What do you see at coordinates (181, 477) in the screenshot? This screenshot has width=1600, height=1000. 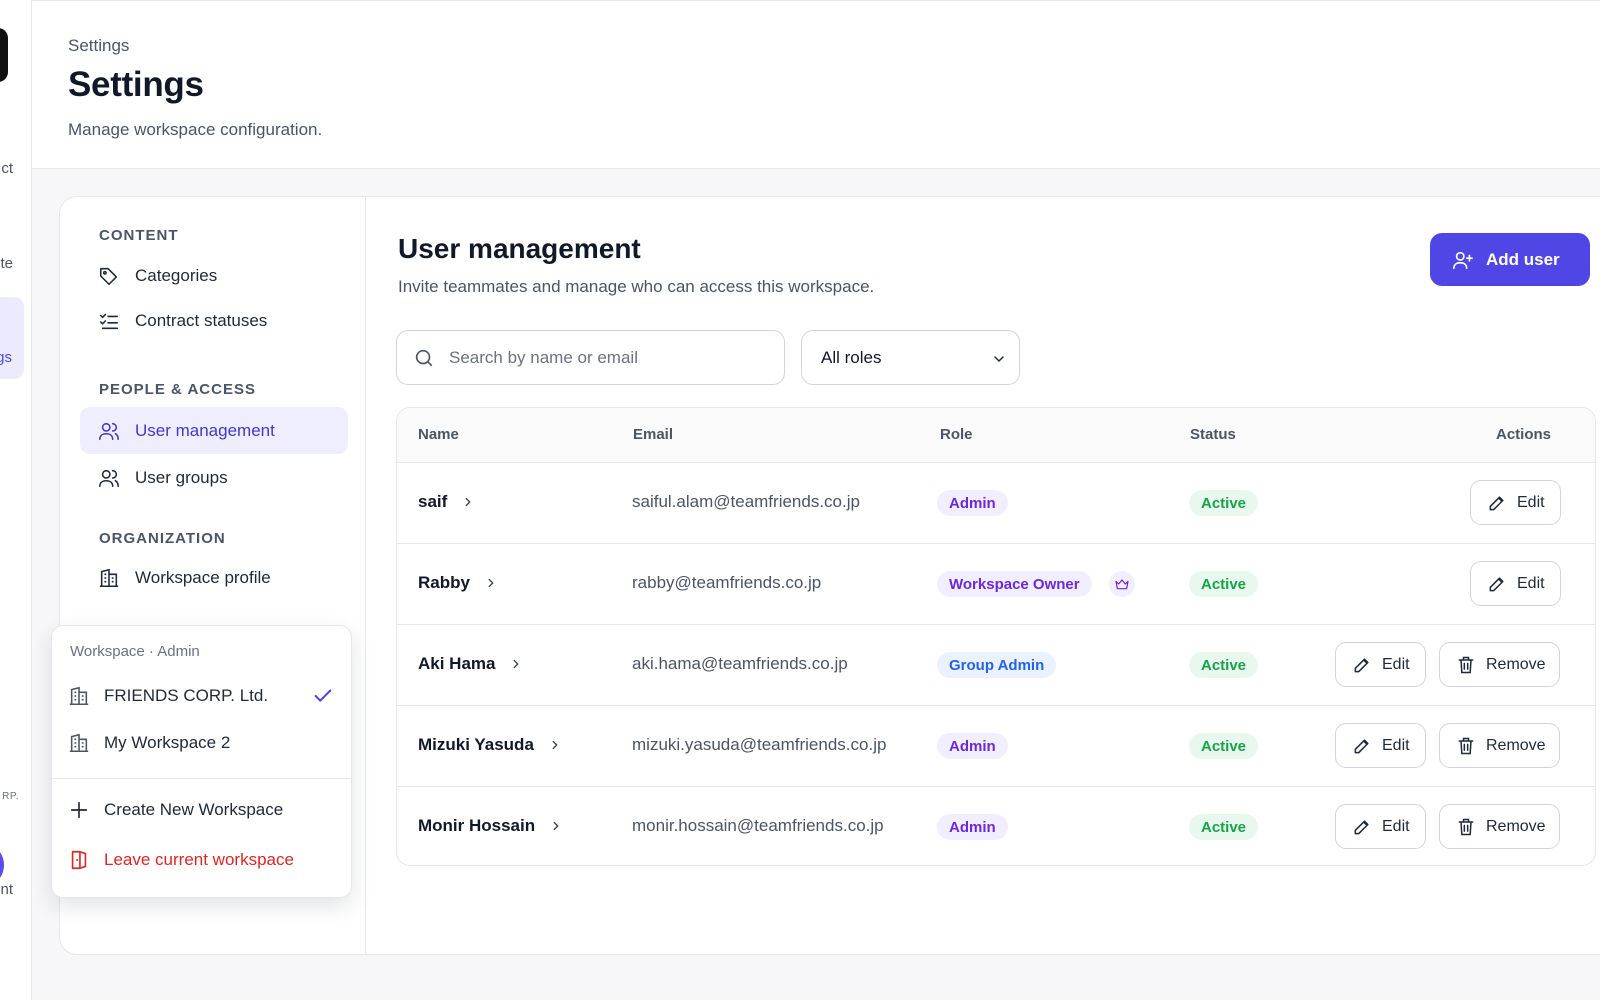 I see `nav-item-label: User groups` at bounding box center [181, 477].